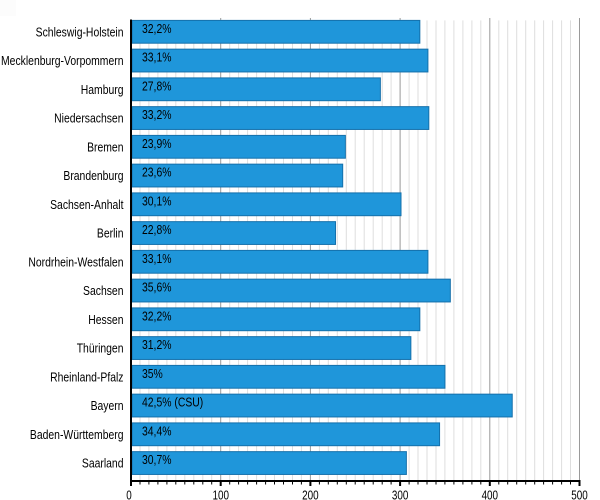 Image resolution: width=600 pixels, height=500 pixels. Describe the element at coordinates (62, 61) in the screenshot. I see `svg-text: Mecklenburg-Vorpommern` at that location.